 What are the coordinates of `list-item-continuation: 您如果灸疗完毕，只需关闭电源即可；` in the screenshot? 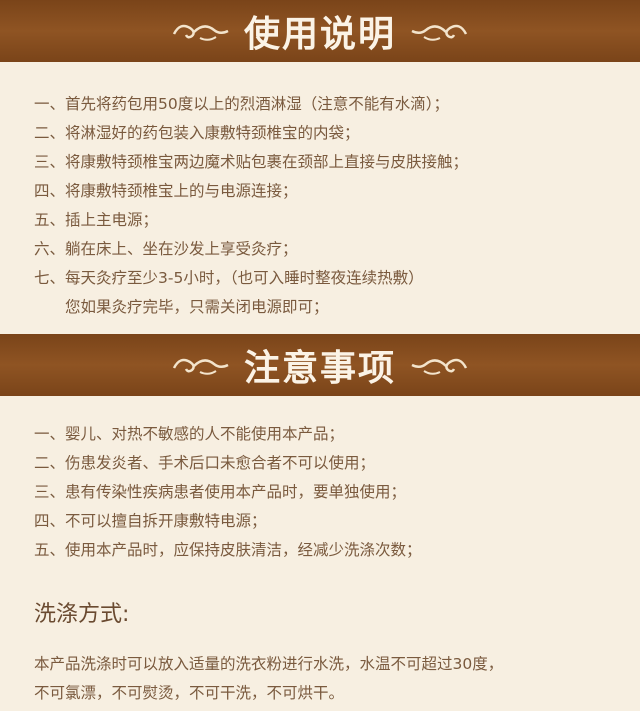 It's located at (197, 307).